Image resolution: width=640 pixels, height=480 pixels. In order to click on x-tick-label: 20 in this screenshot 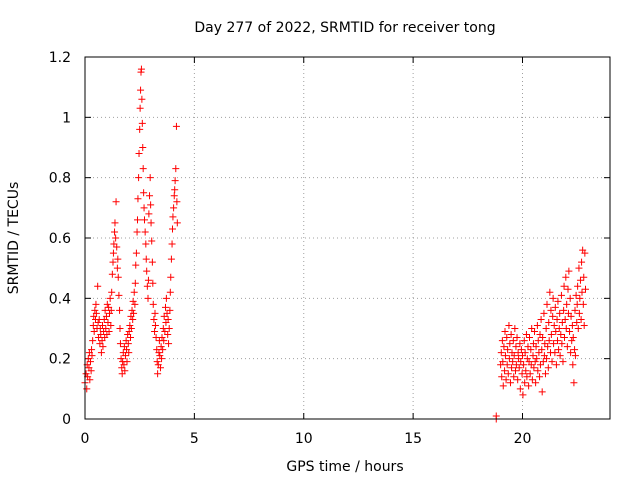, I will do `click(523, 439)`.